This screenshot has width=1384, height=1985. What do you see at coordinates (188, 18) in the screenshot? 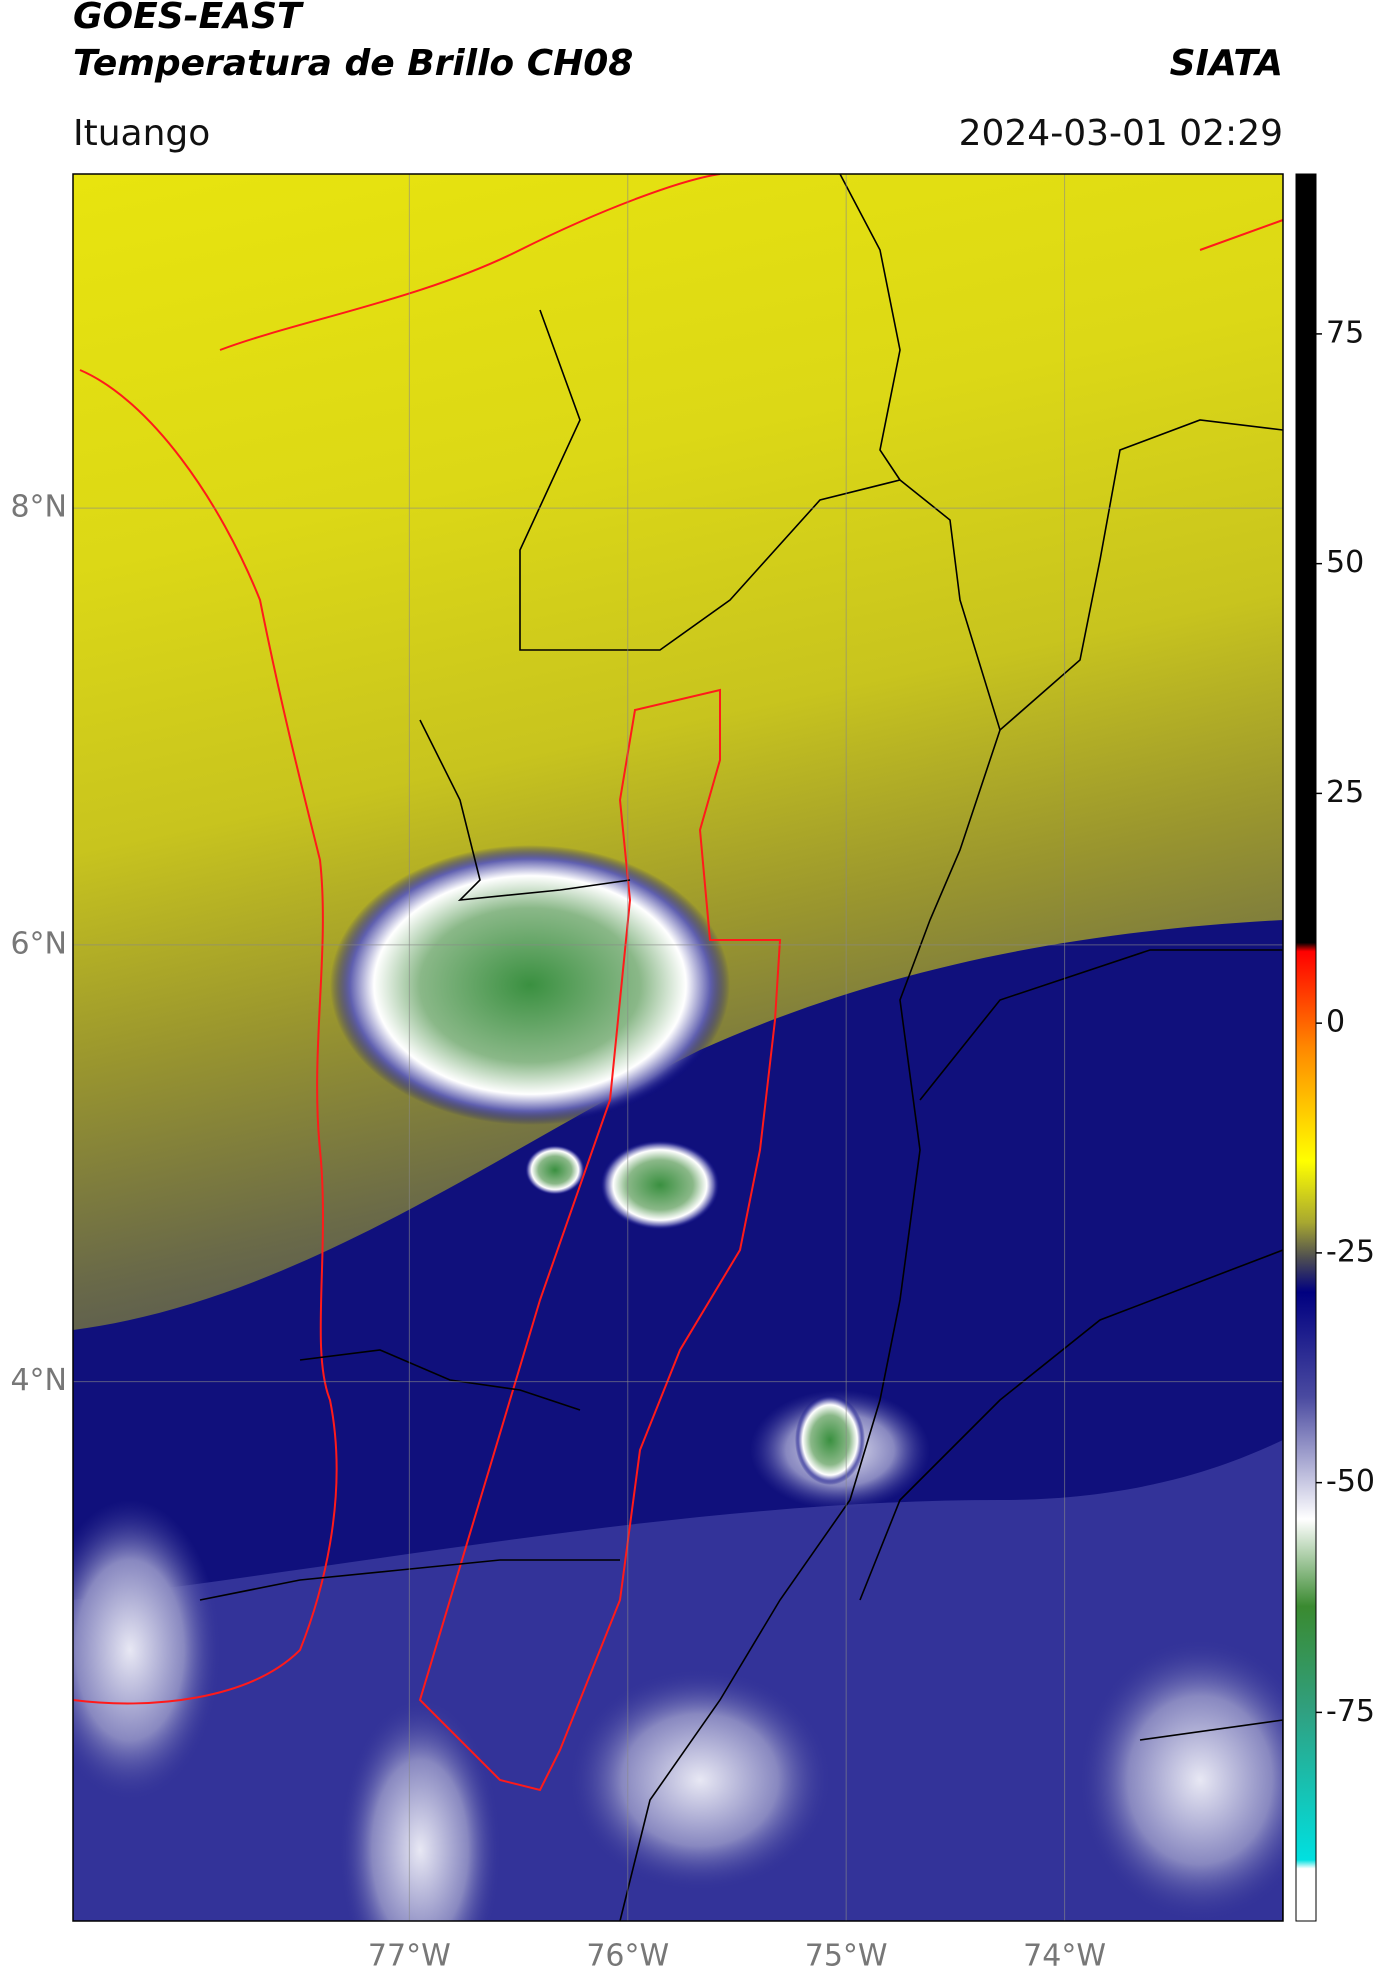
I see `title-line1: GOES-EAST` at bounding box center [188, 18].